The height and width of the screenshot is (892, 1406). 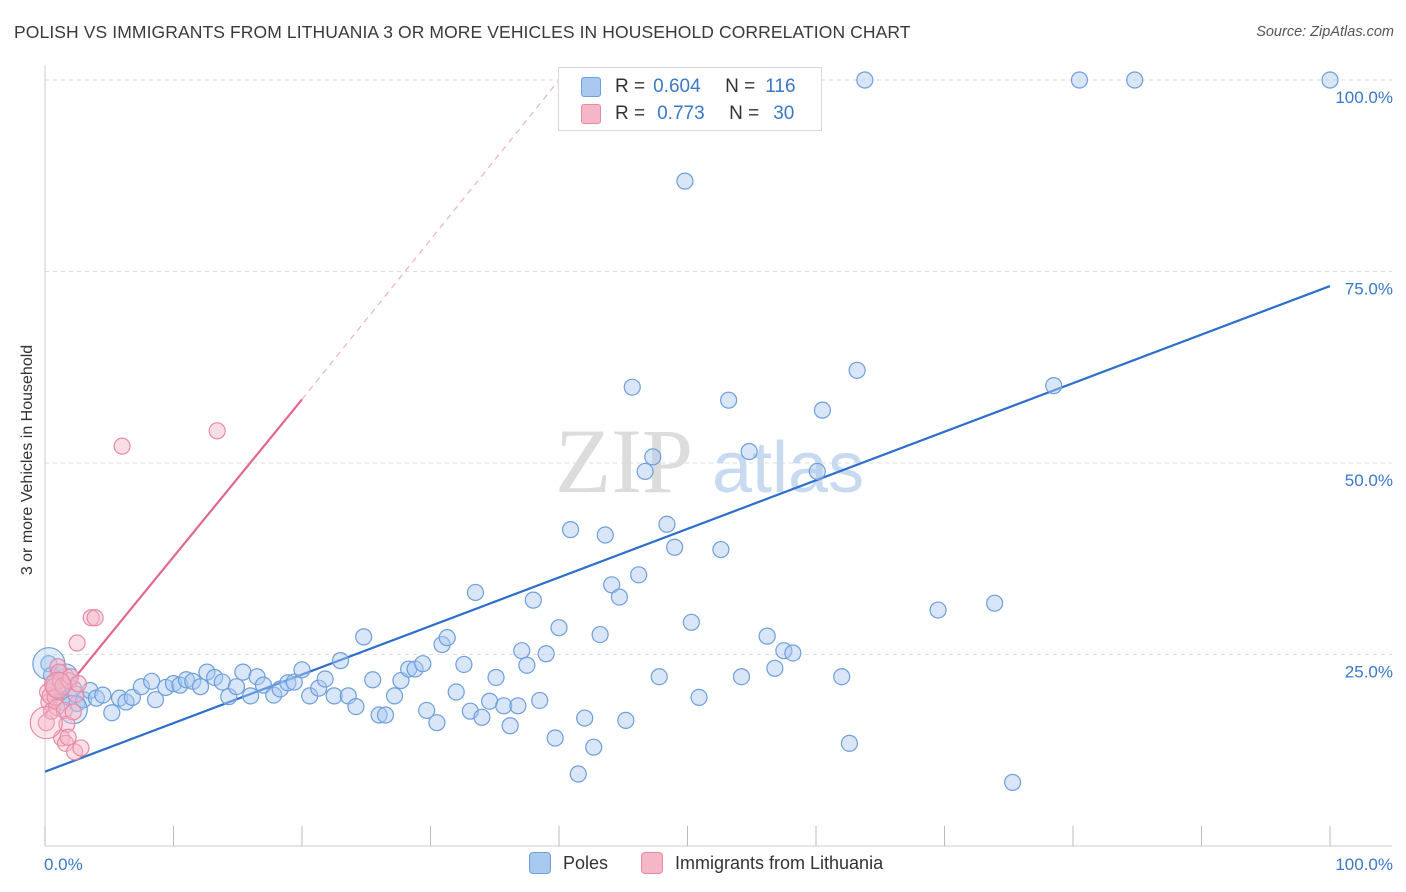 What do you see at coordinates (784, 113) in the screenshot?
I see `legend-n-value: 30` at bounding box center [784, 113].